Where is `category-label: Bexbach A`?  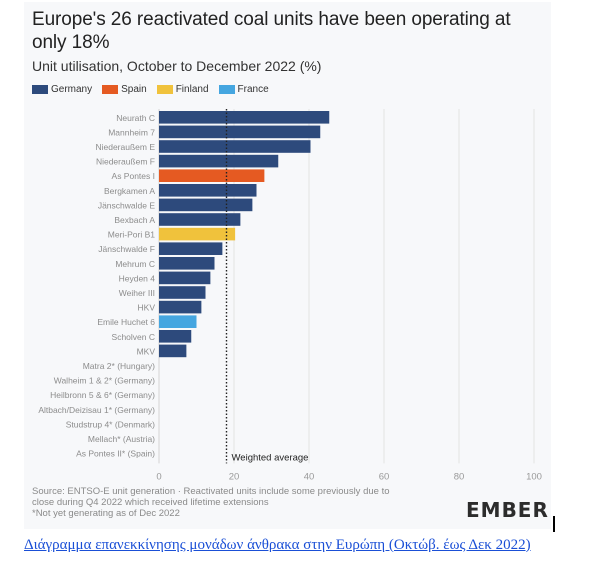
category-label: Bexbach A is located at coordinates (134, 220).